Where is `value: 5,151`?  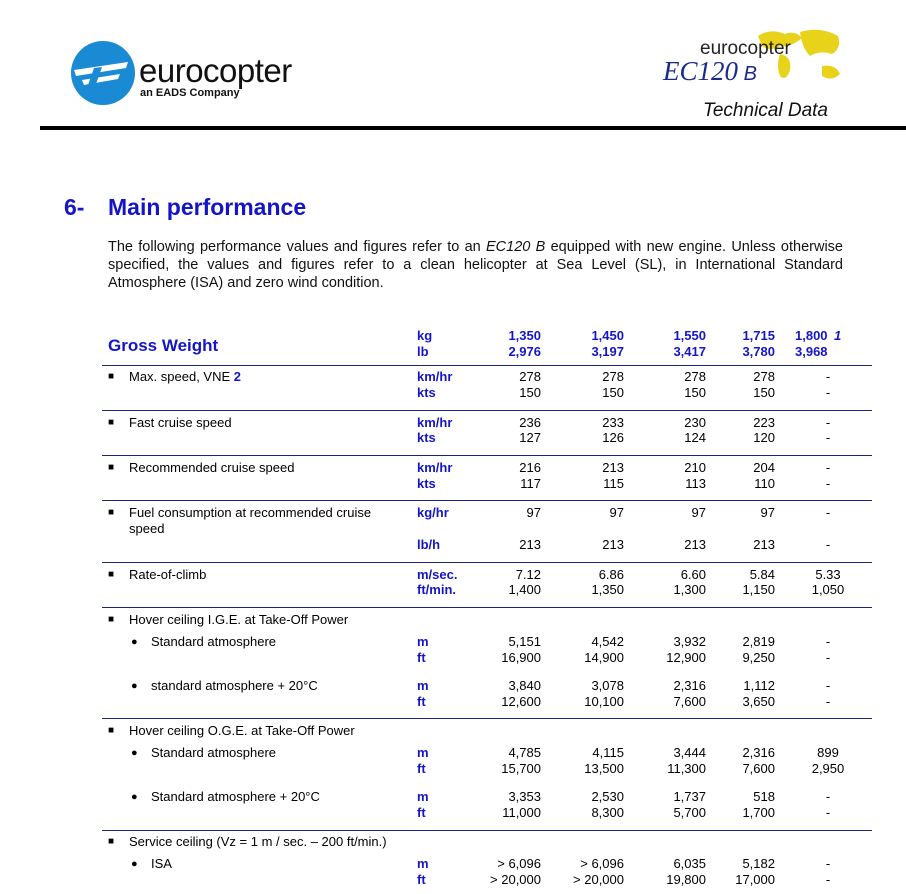
value: 5,151 is located at coordinates (524, 641).